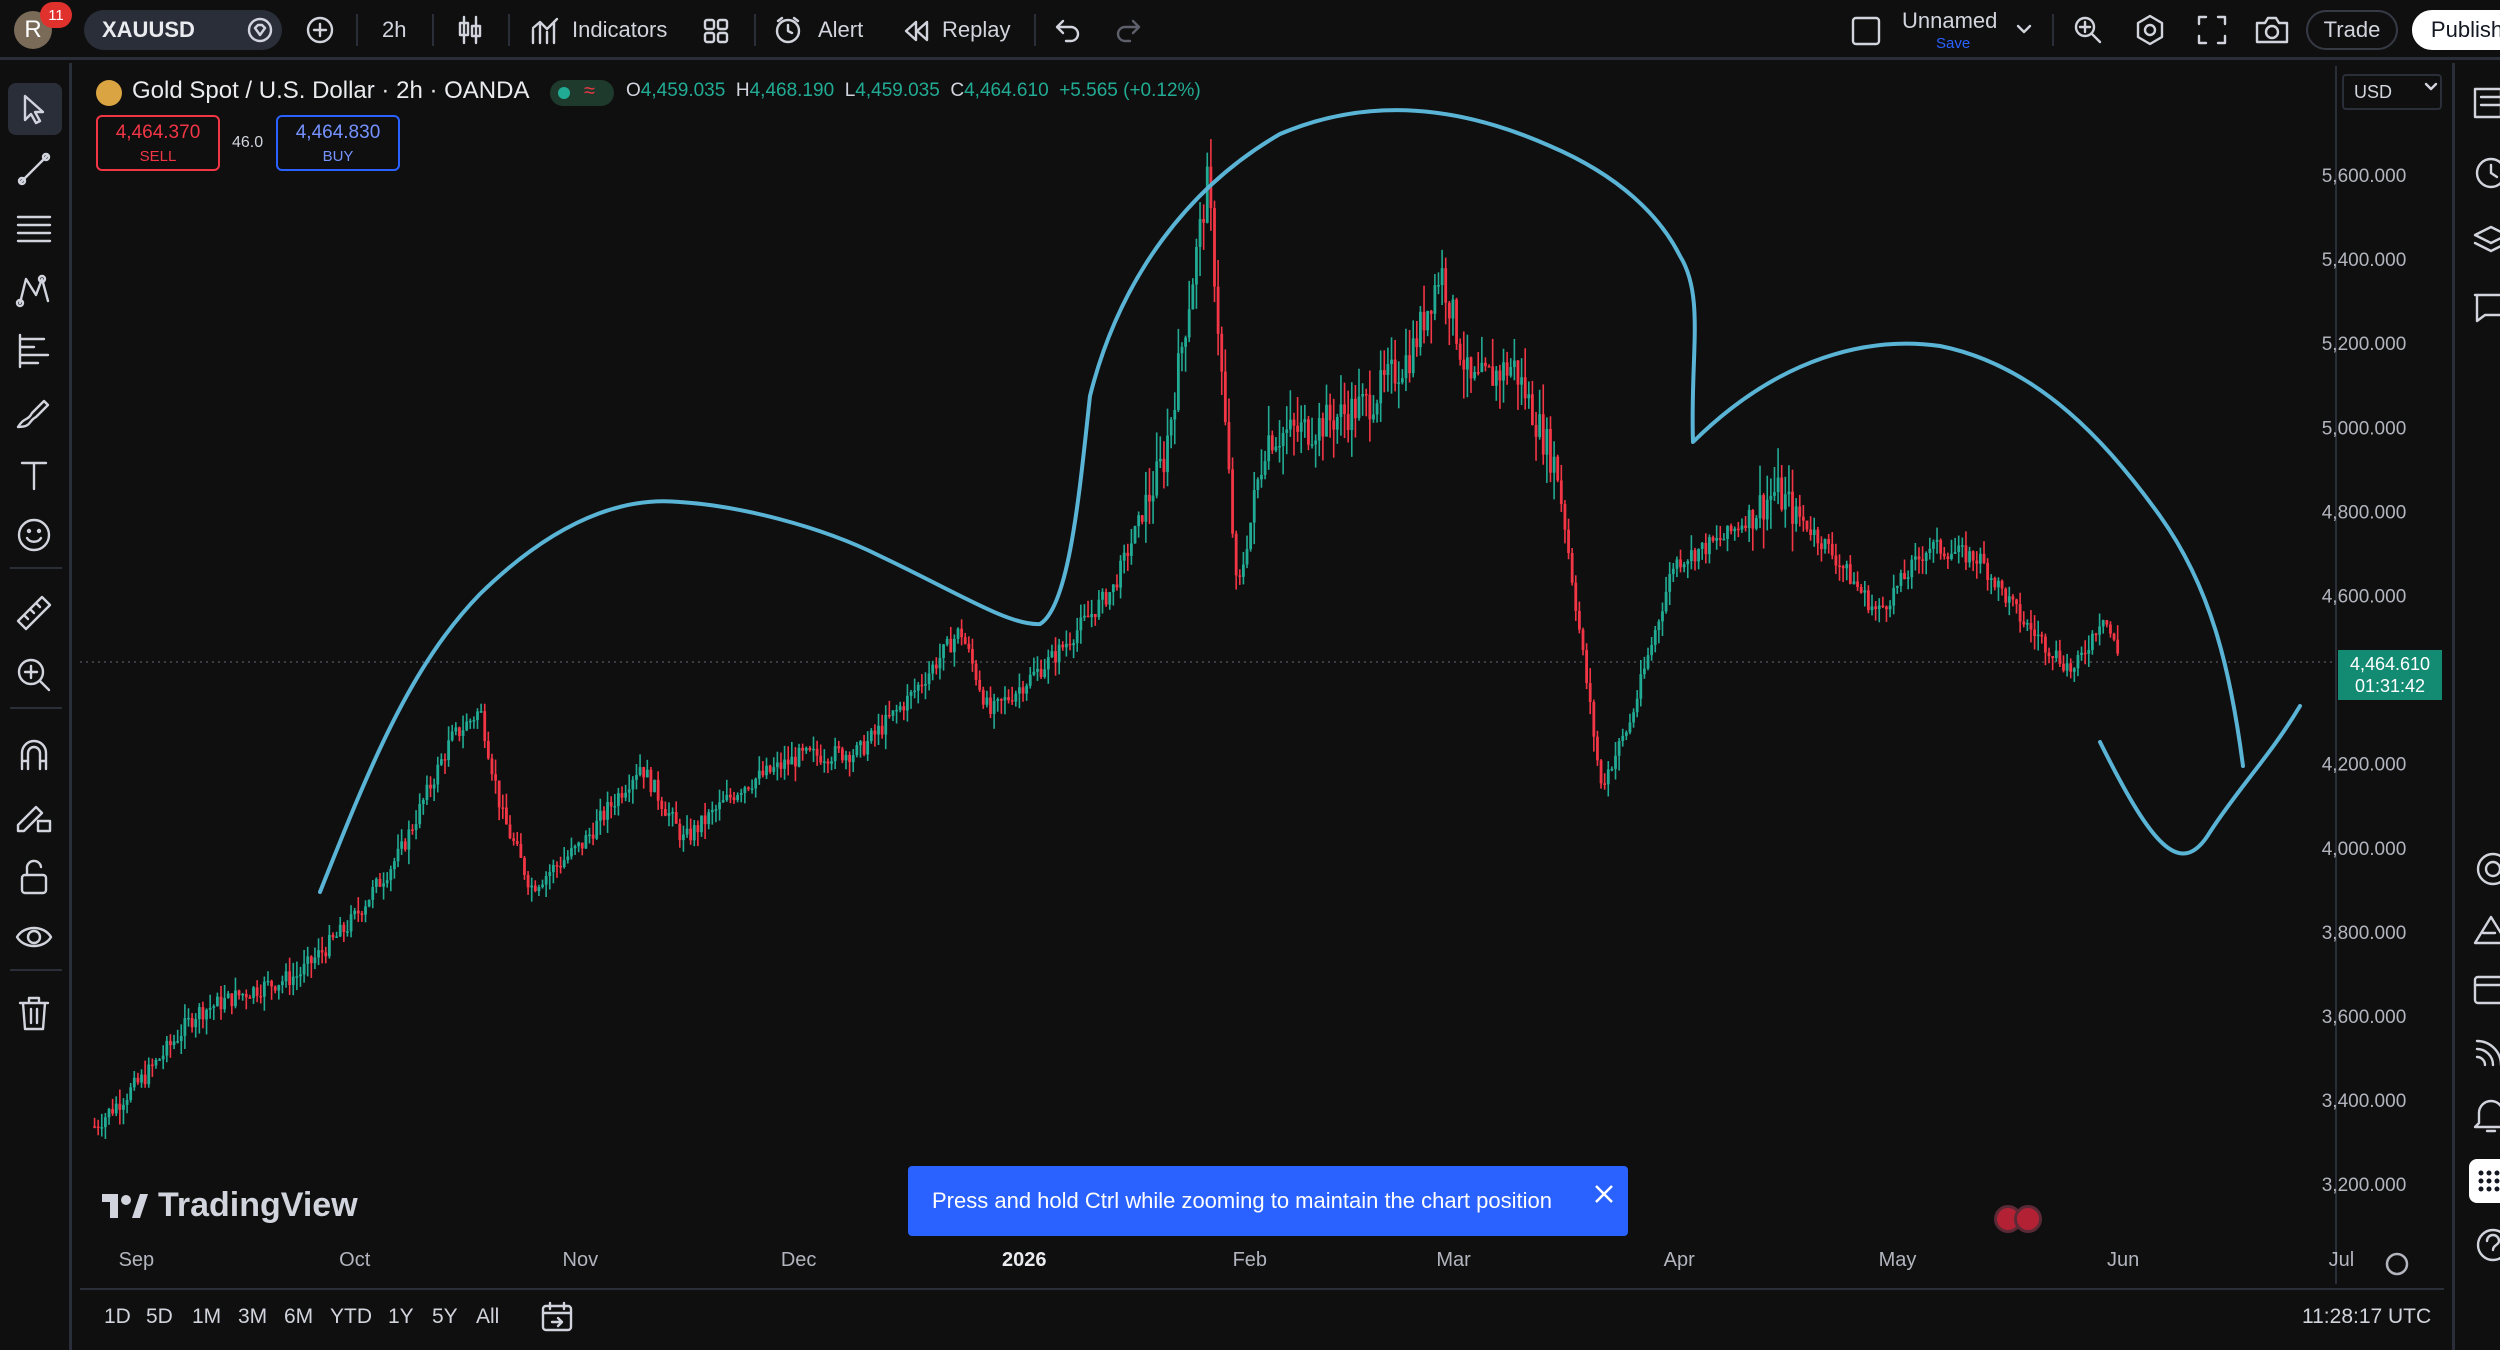 The width and height of the screenshot is (2500, 1350). I want to click on replay-icon, so click(915, 31).